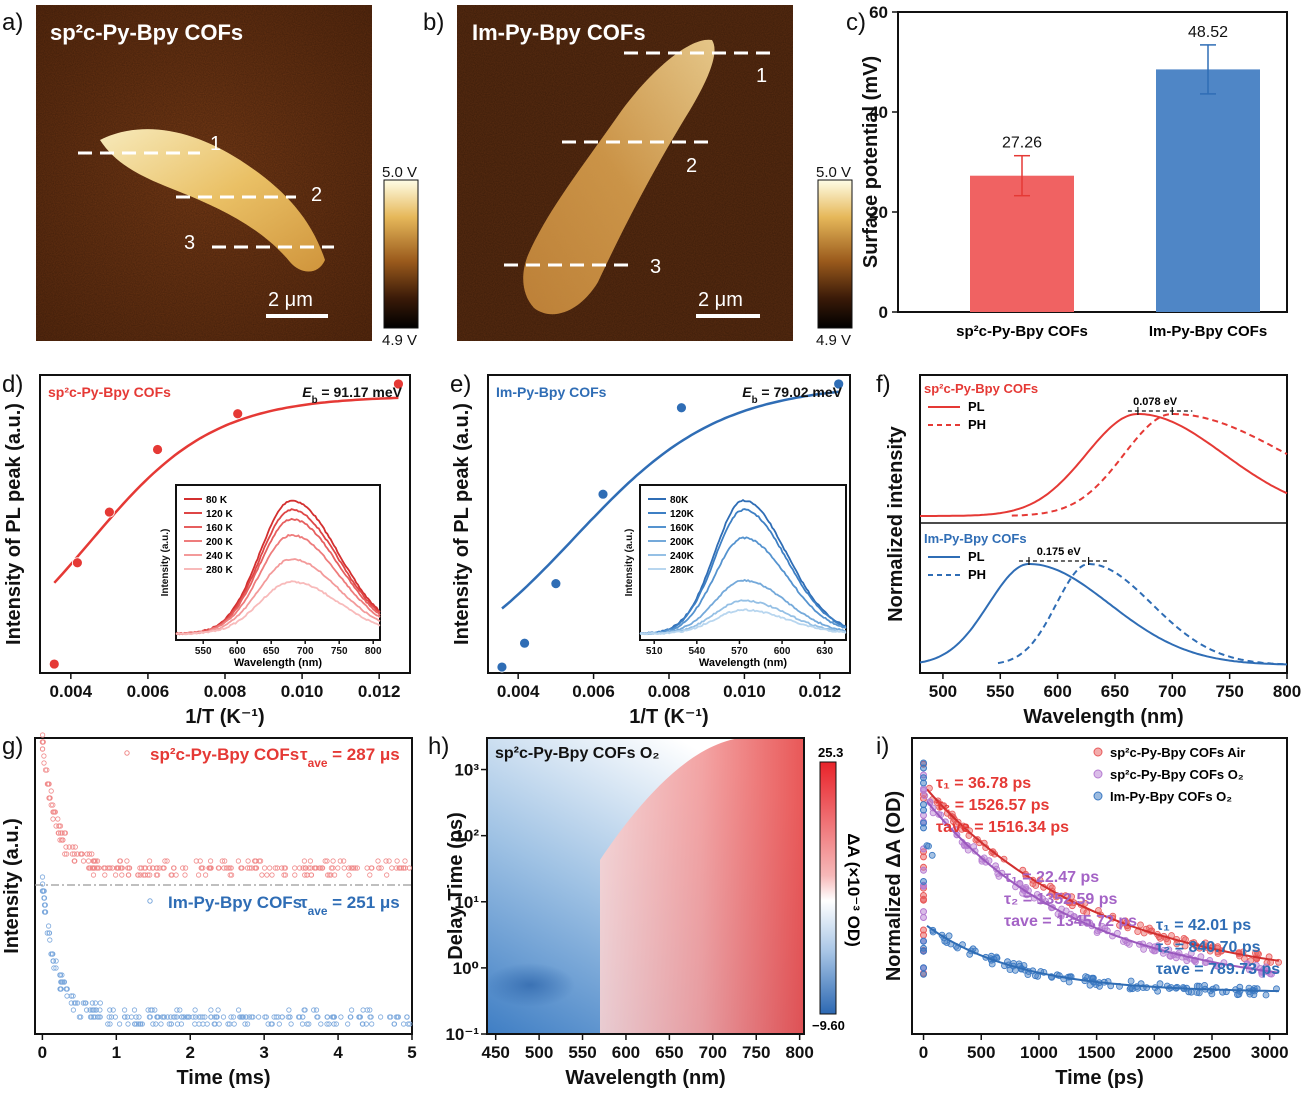  I want to click on f-bottom-legend-ph: PH, so click(977, 574).